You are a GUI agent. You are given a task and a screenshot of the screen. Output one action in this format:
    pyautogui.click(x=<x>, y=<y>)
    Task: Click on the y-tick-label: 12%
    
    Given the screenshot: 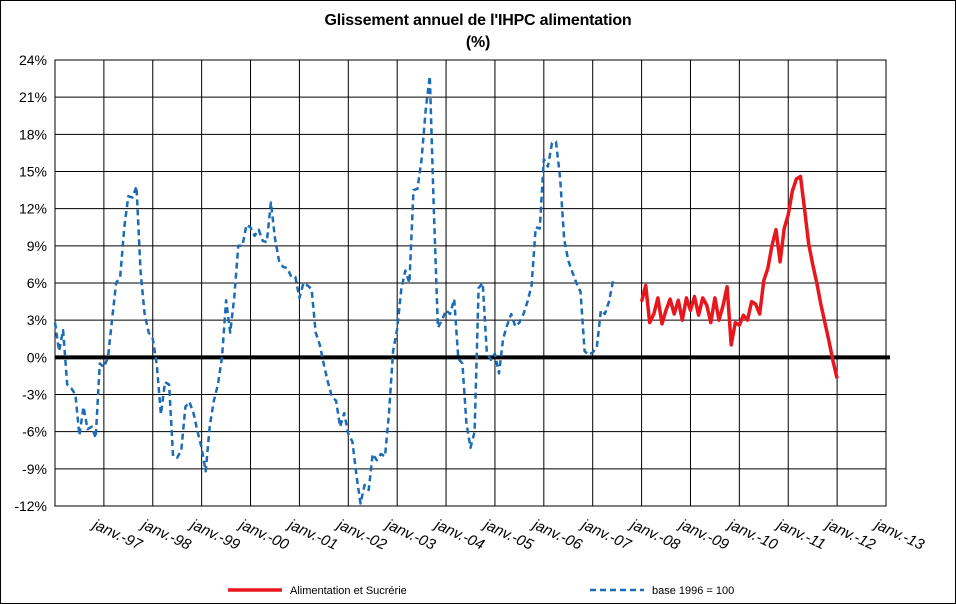 What is the action you would take?
    pyautogui.click(x=33, y=209)
    